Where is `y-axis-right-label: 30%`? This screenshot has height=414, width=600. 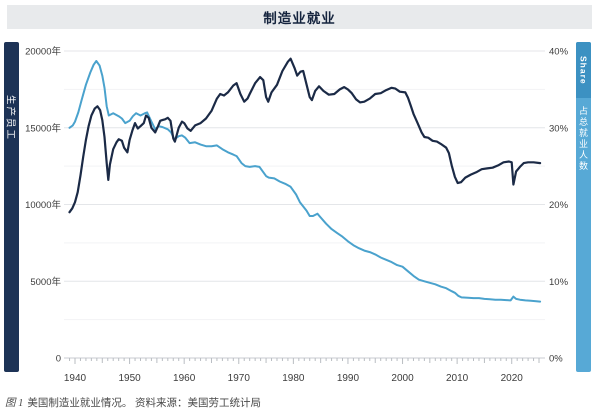 y-axis-right-label: 30% is located at coordinates (559, 128).